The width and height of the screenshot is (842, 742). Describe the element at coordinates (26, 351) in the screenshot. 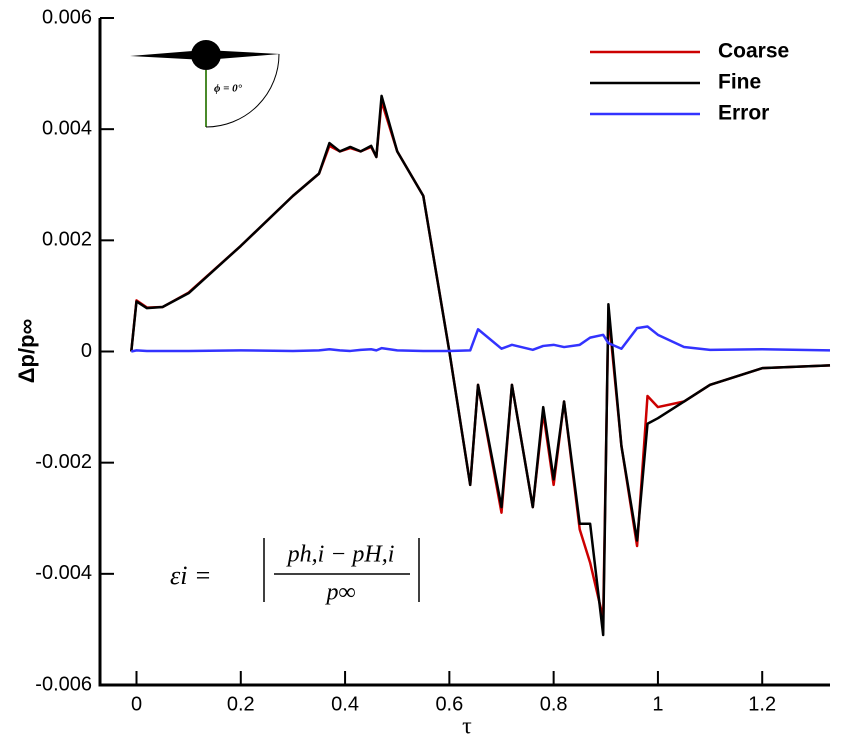

I see `y-axis-label: Δp/p∞` at that location.